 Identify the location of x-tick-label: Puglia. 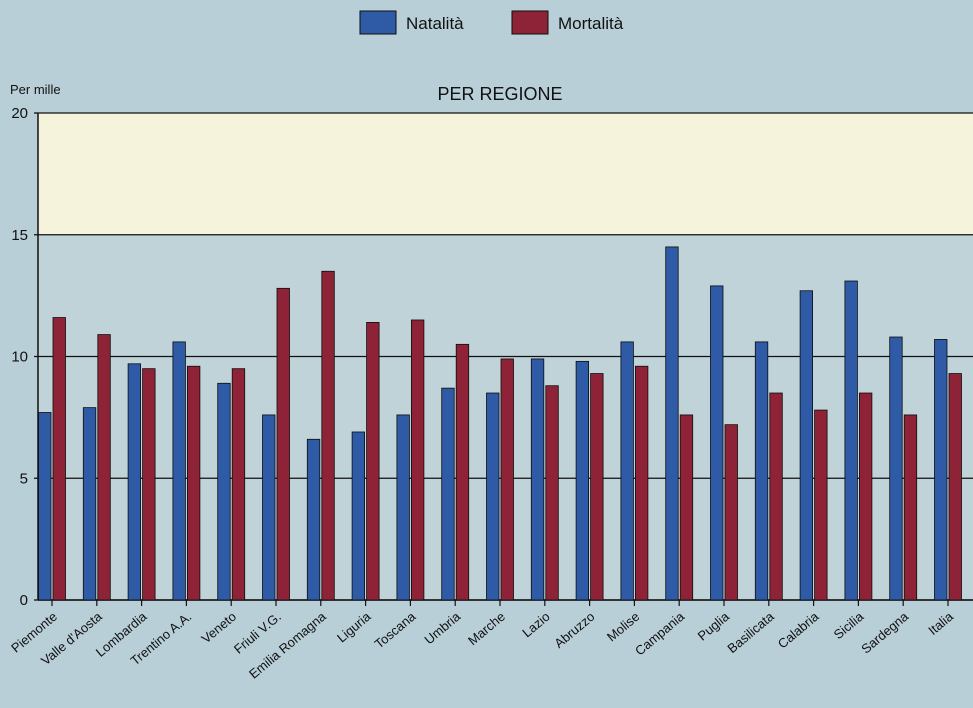
(714, 625).